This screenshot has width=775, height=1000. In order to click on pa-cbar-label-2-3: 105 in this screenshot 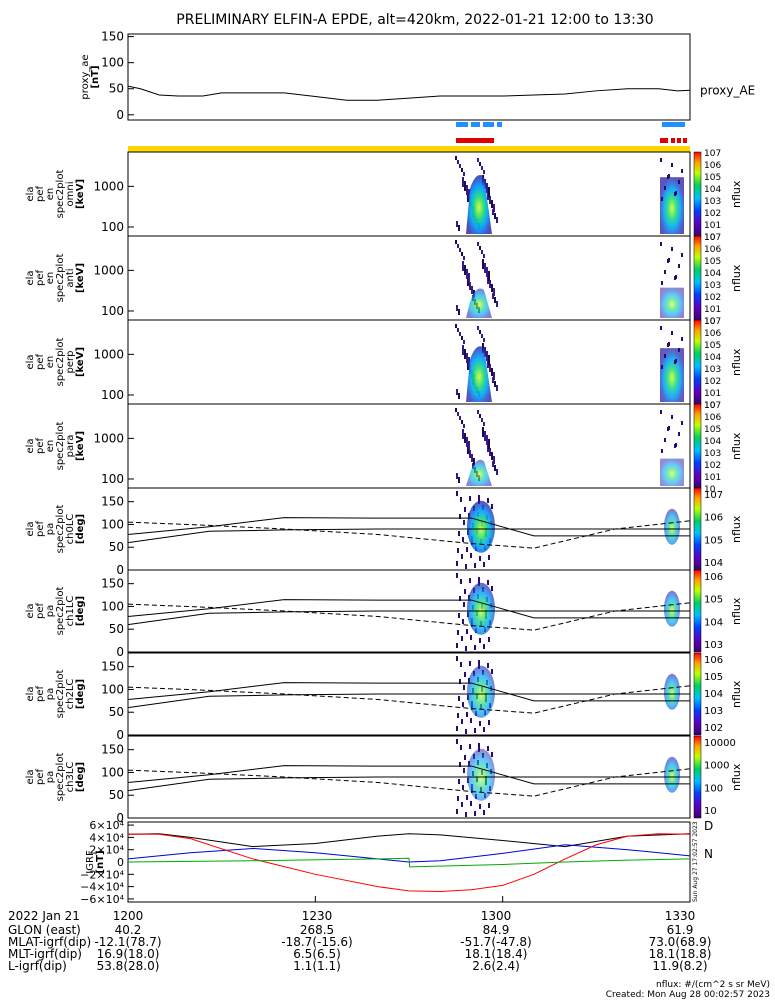, I will do `click(713, 677)`.